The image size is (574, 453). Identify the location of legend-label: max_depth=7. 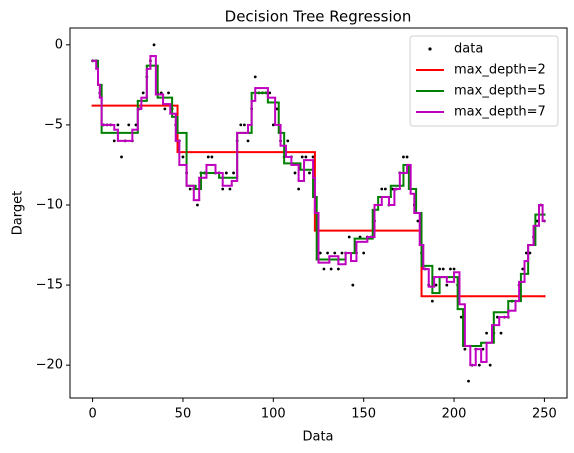
(500, 112).